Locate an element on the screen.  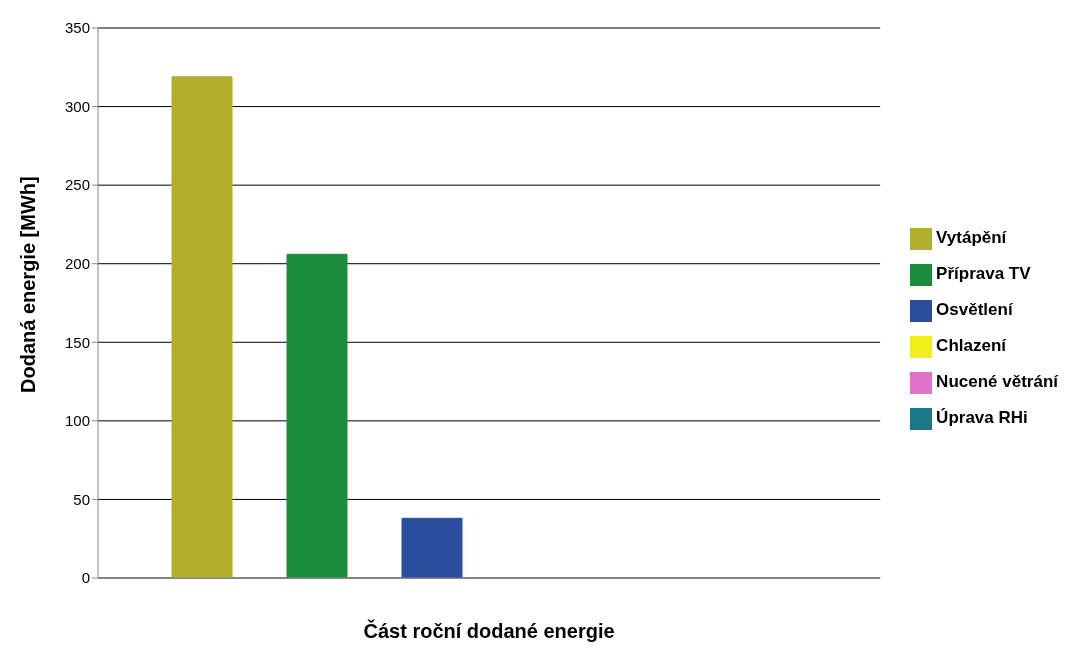
y-tick-label: 350 is located at coordinates (77, 28).